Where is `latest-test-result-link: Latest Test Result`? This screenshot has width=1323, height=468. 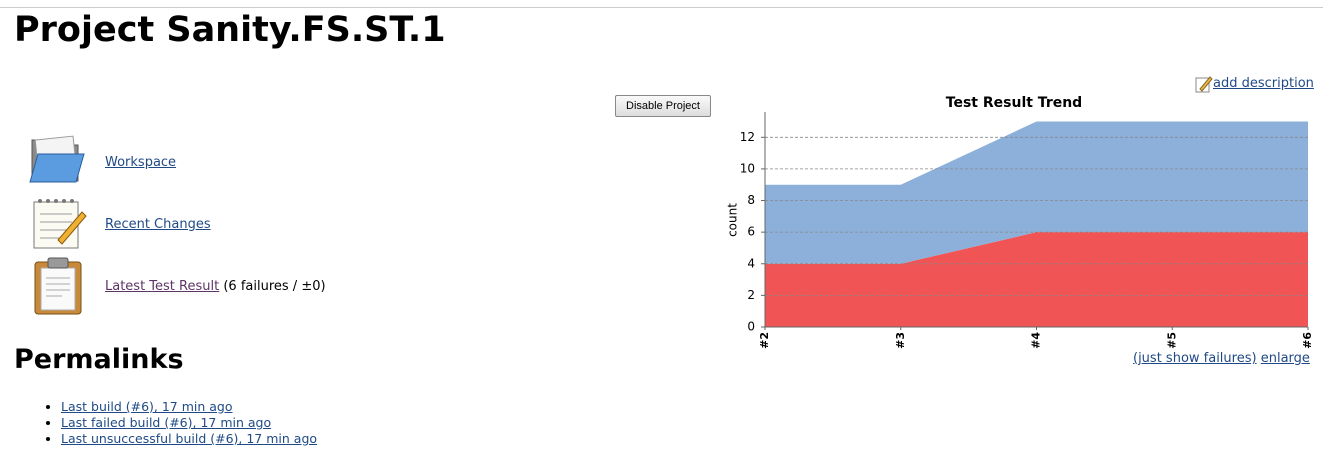 latest-test-result-link: Latest Test Result is located at coordinates (162, 286).